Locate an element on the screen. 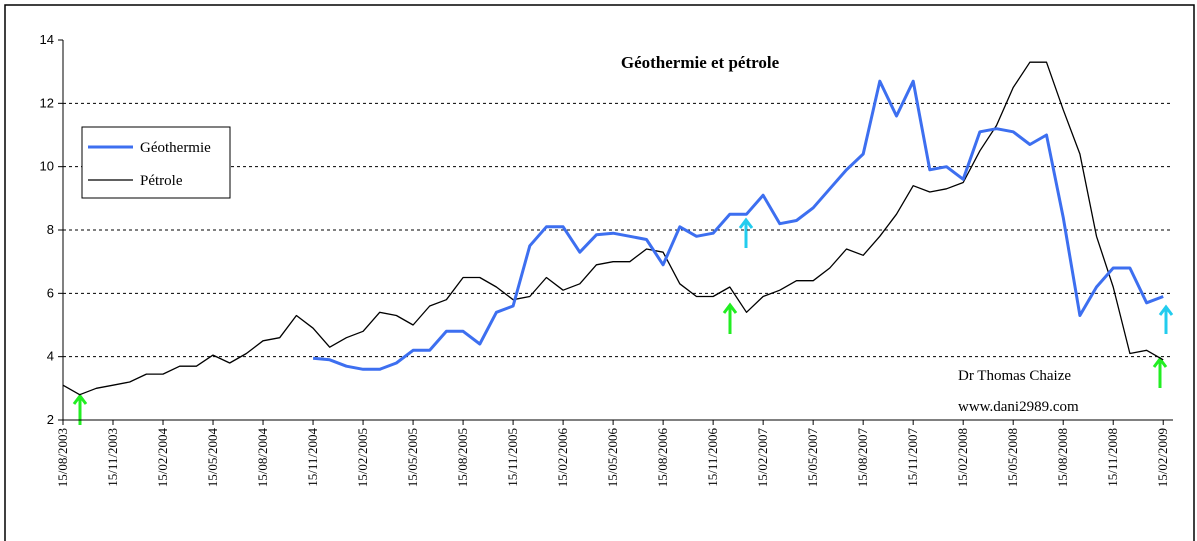 The image size is (1197, 541). chart-title: Géothermie et pétrole is located at coordinates (700, 62).